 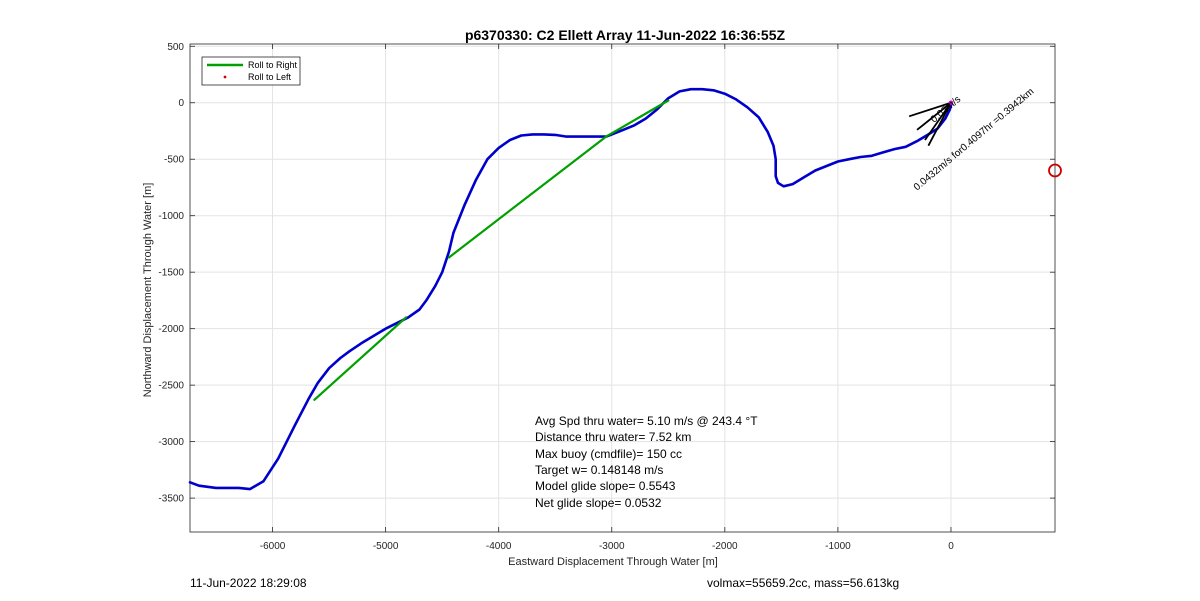 What do you see at coordinates (803, 583) in the screenshot?
I see `footer-volmax-mass: volmax=55659.2cc, mass=56.613kg` at bounding box center [803, 583].